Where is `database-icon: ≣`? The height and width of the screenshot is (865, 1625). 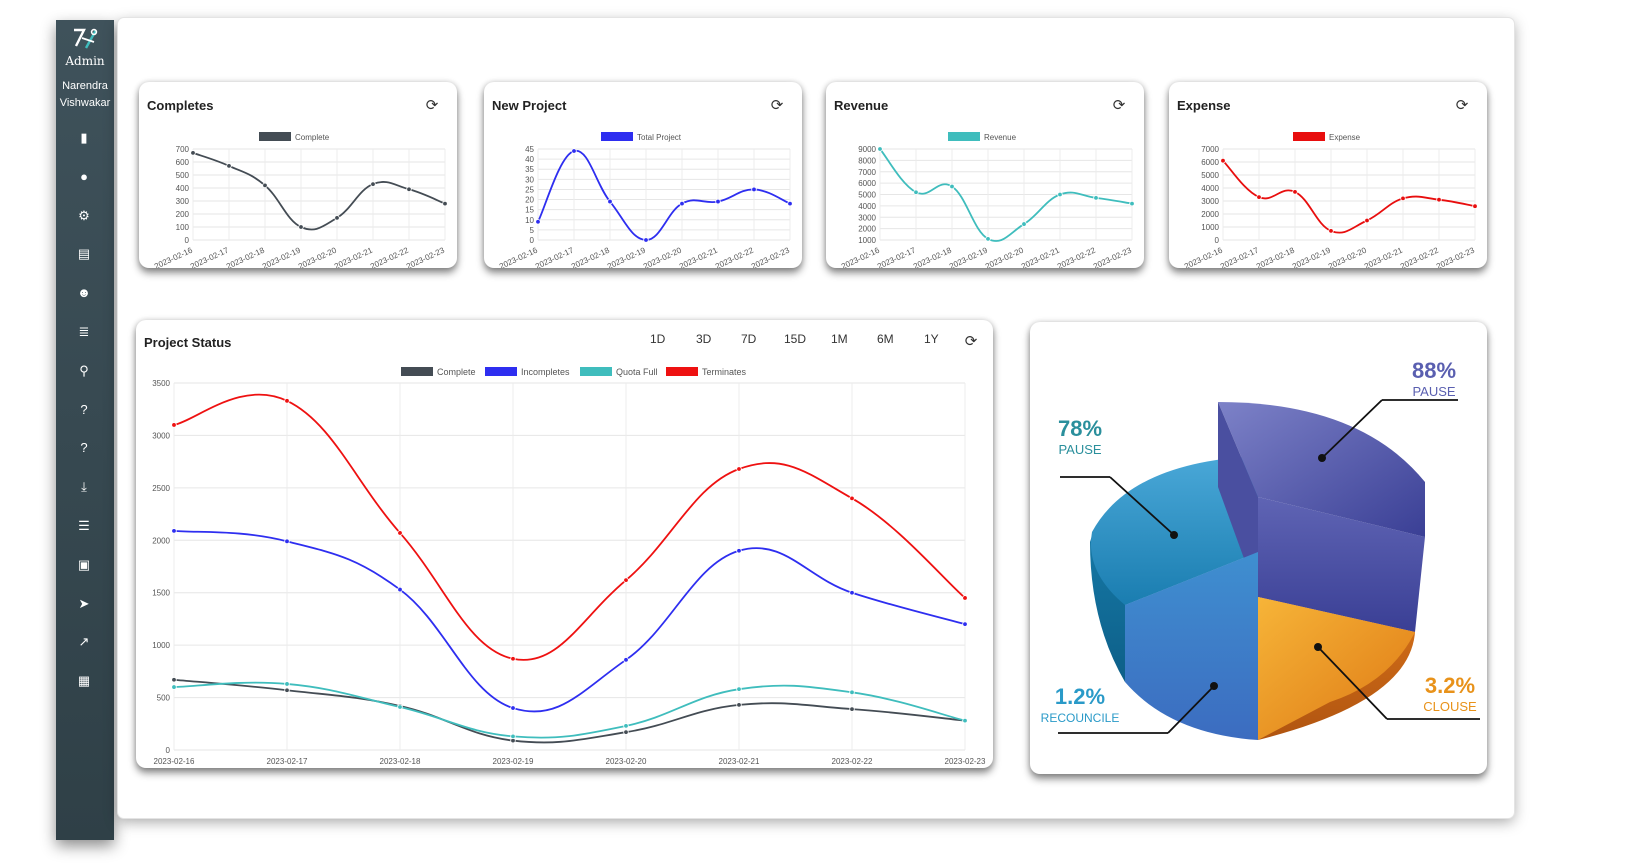 database-icon: ≣ is located at coordinates (84, 331).